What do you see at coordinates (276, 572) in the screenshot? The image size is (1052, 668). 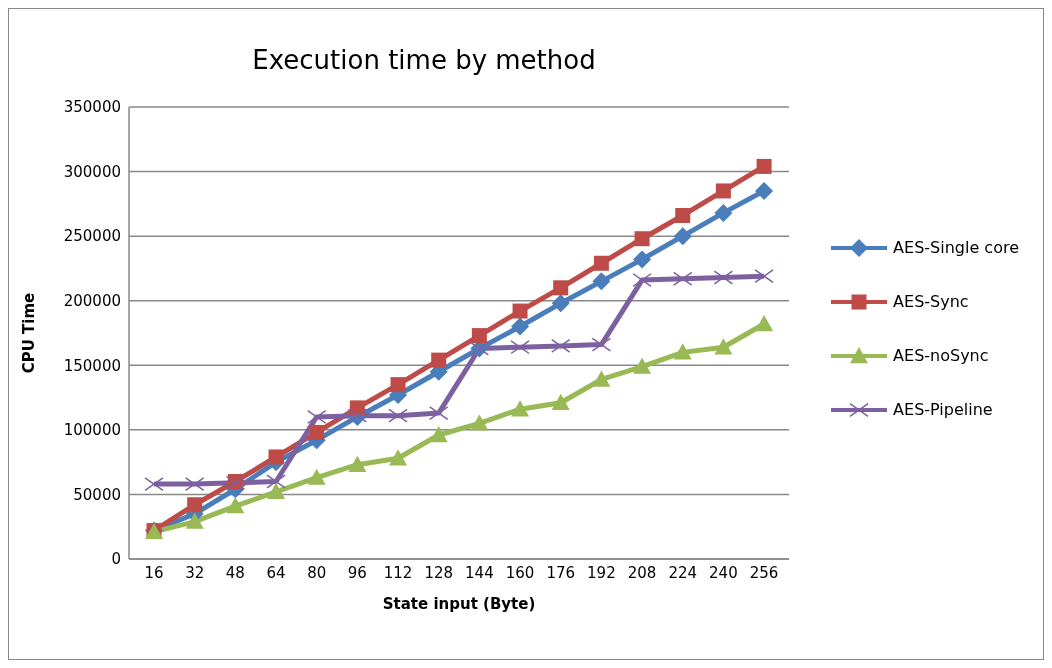 I see `x-tick-label: 64` at bounding box center [276, 572].